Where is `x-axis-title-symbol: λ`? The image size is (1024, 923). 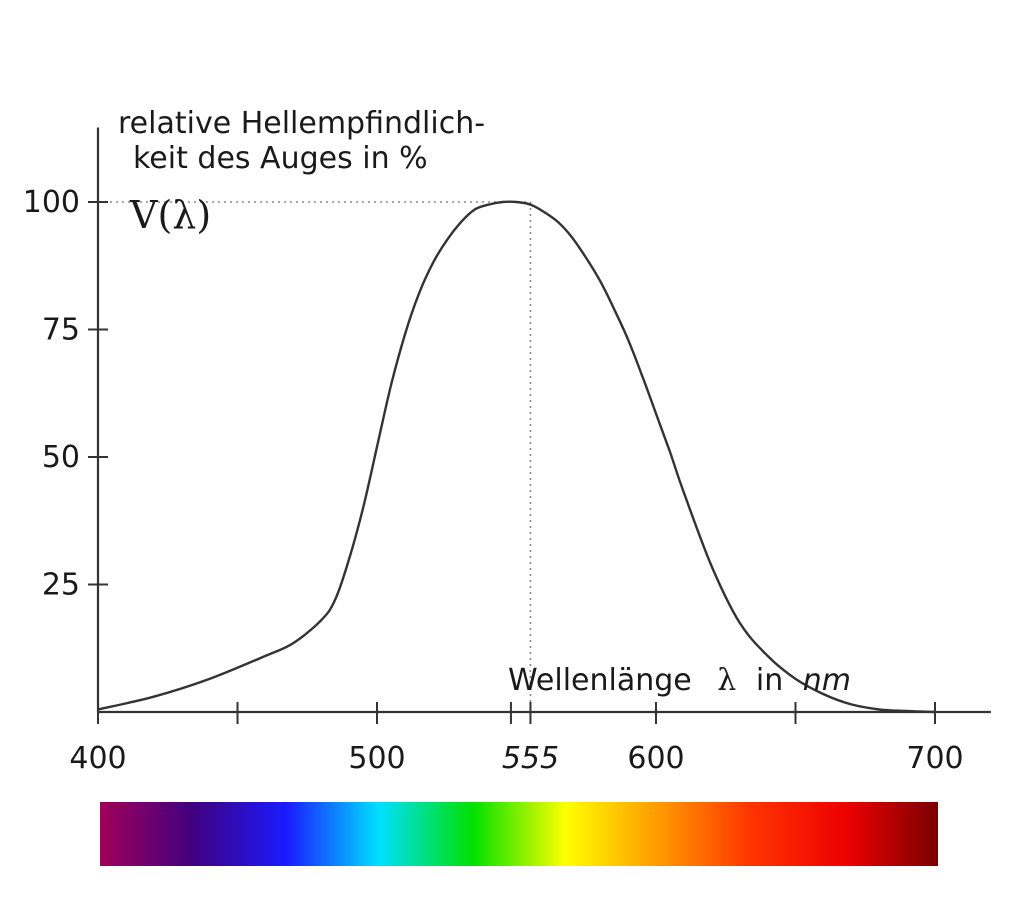 x-axis-title-symbol: λ is located at coordinates (726, 680).